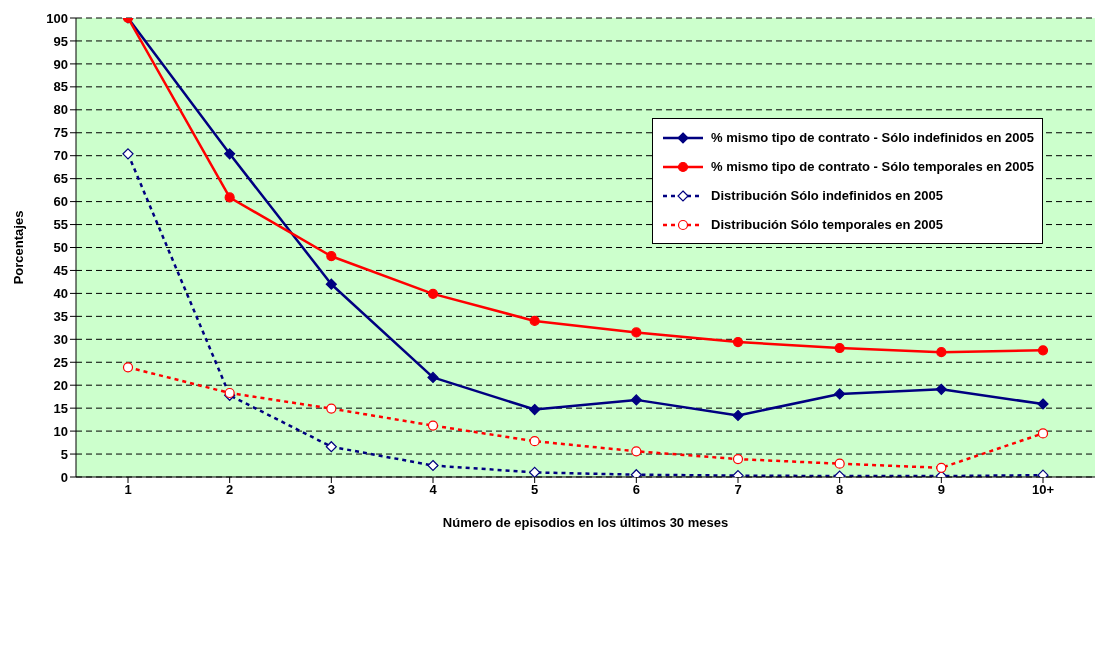 Image resolution: width=1105 pixels, height=666 pixels. What do you see at coordinates (941, 490) in the screenshot?
I see `x-tick-label: 9` at bounding box center [941, 490].